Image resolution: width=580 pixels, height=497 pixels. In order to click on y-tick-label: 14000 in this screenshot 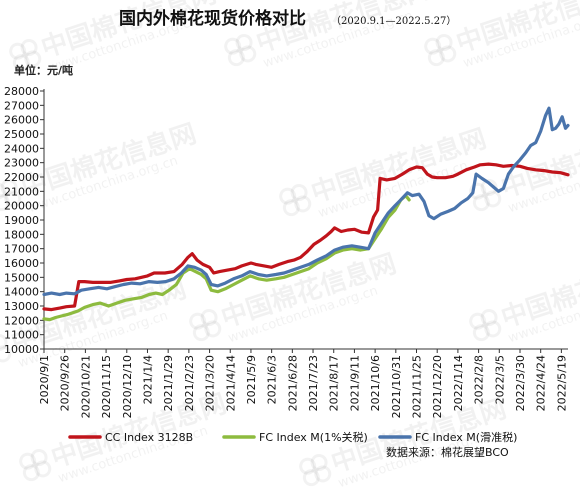, I will do `click(21, 292)`.